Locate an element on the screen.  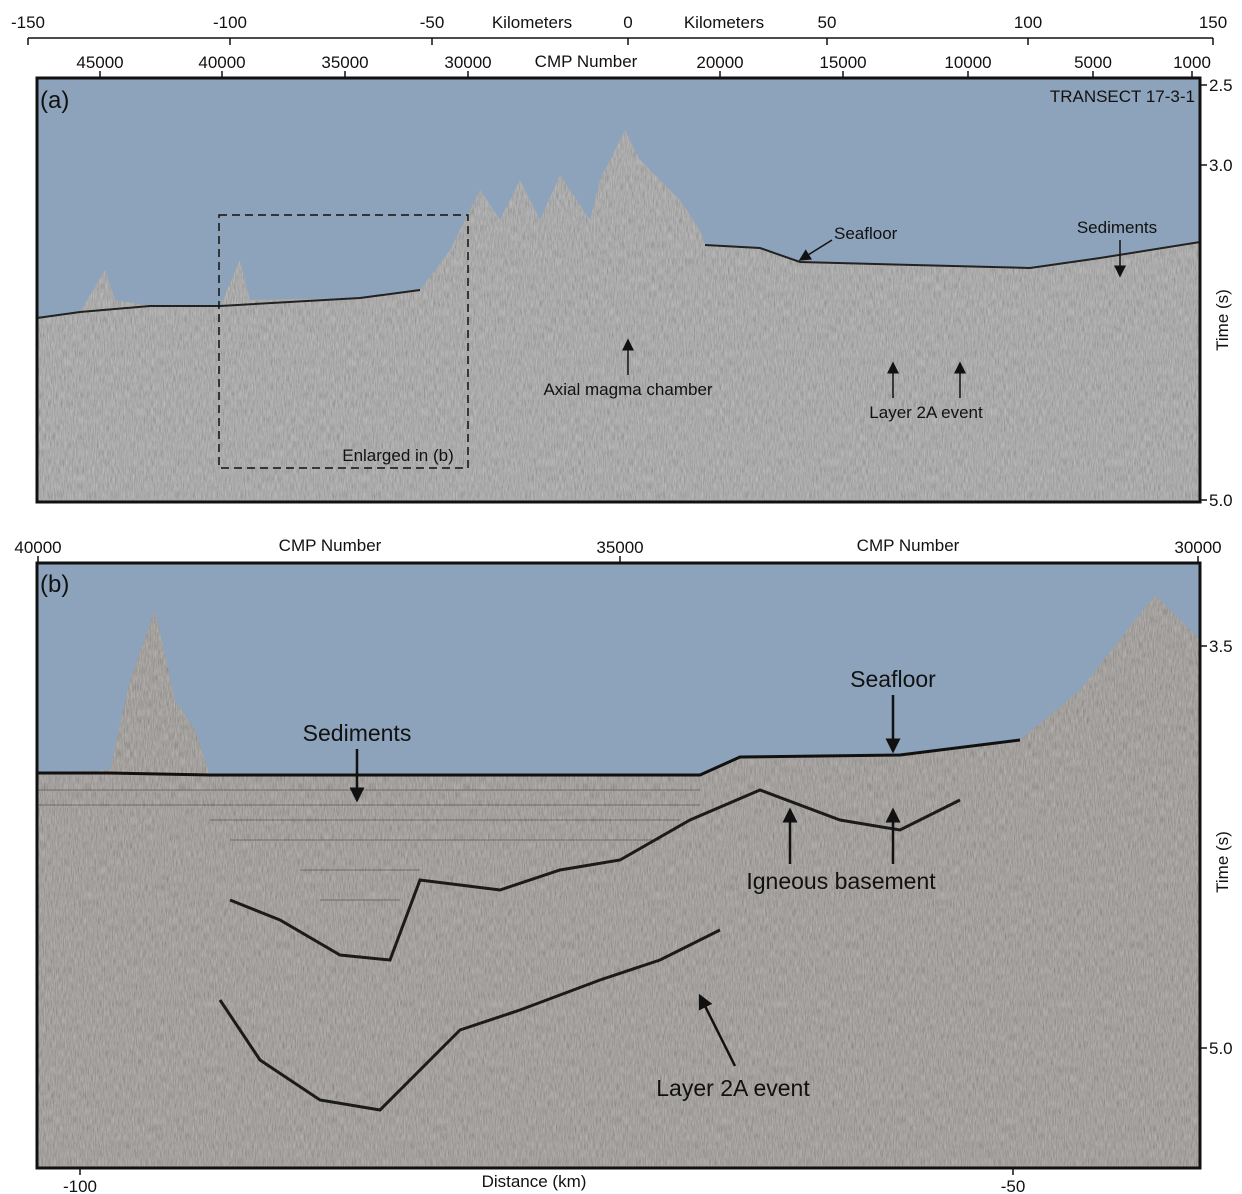
annotation: Axial magma chamber is located at coordinates (627, 389).